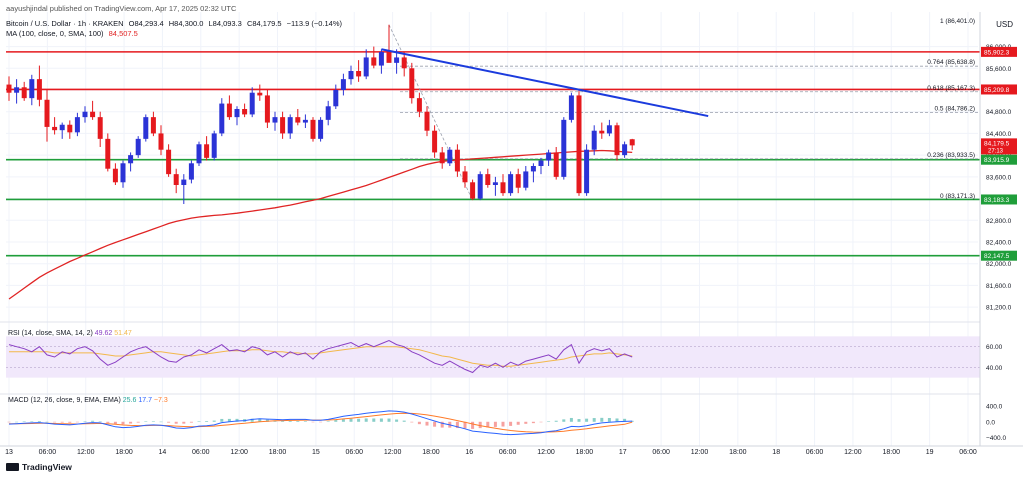 Image resolution: width=1023 pixels, height=478 pixels. I want to click on rsi-line, so click(320, 356).